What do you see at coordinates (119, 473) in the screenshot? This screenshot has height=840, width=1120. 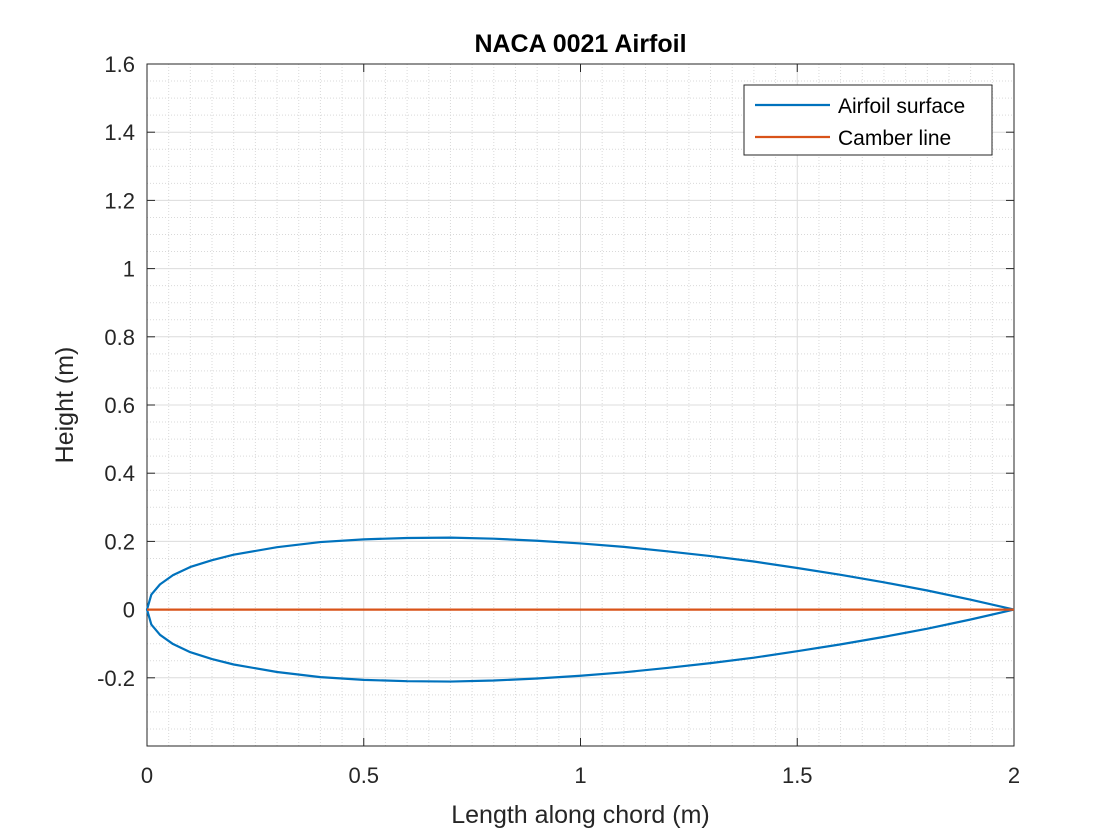 I see `y-tick-label: 0.4` at bounding box center [119, 473].